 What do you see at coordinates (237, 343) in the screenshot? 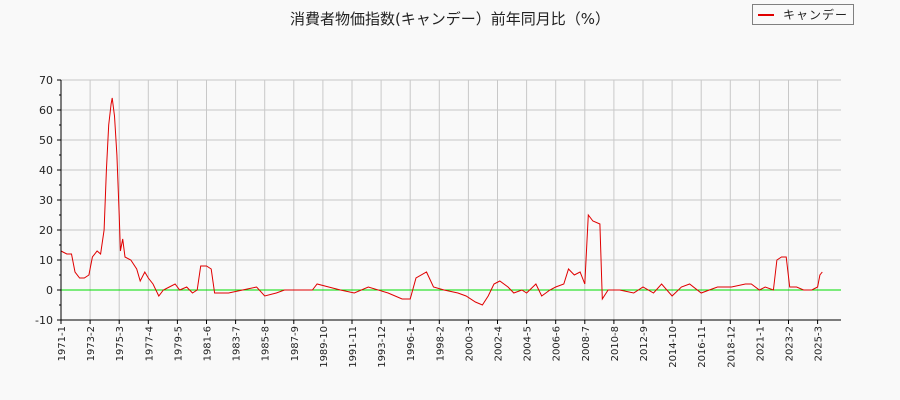
I see `x-tick-label: 1983-7` at bounding box center [237, 343].